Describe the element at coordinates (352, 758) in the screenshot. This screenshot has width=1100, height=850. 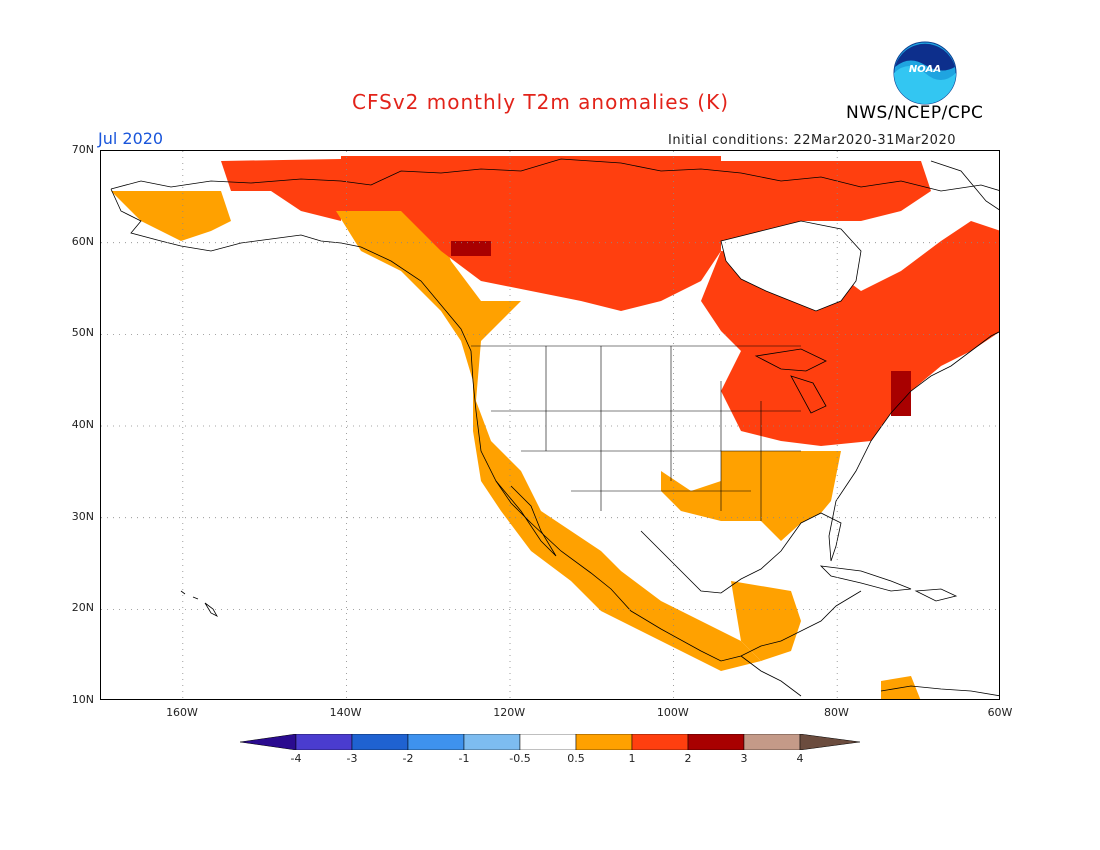
I see `colorbar-label: -3` at that location.